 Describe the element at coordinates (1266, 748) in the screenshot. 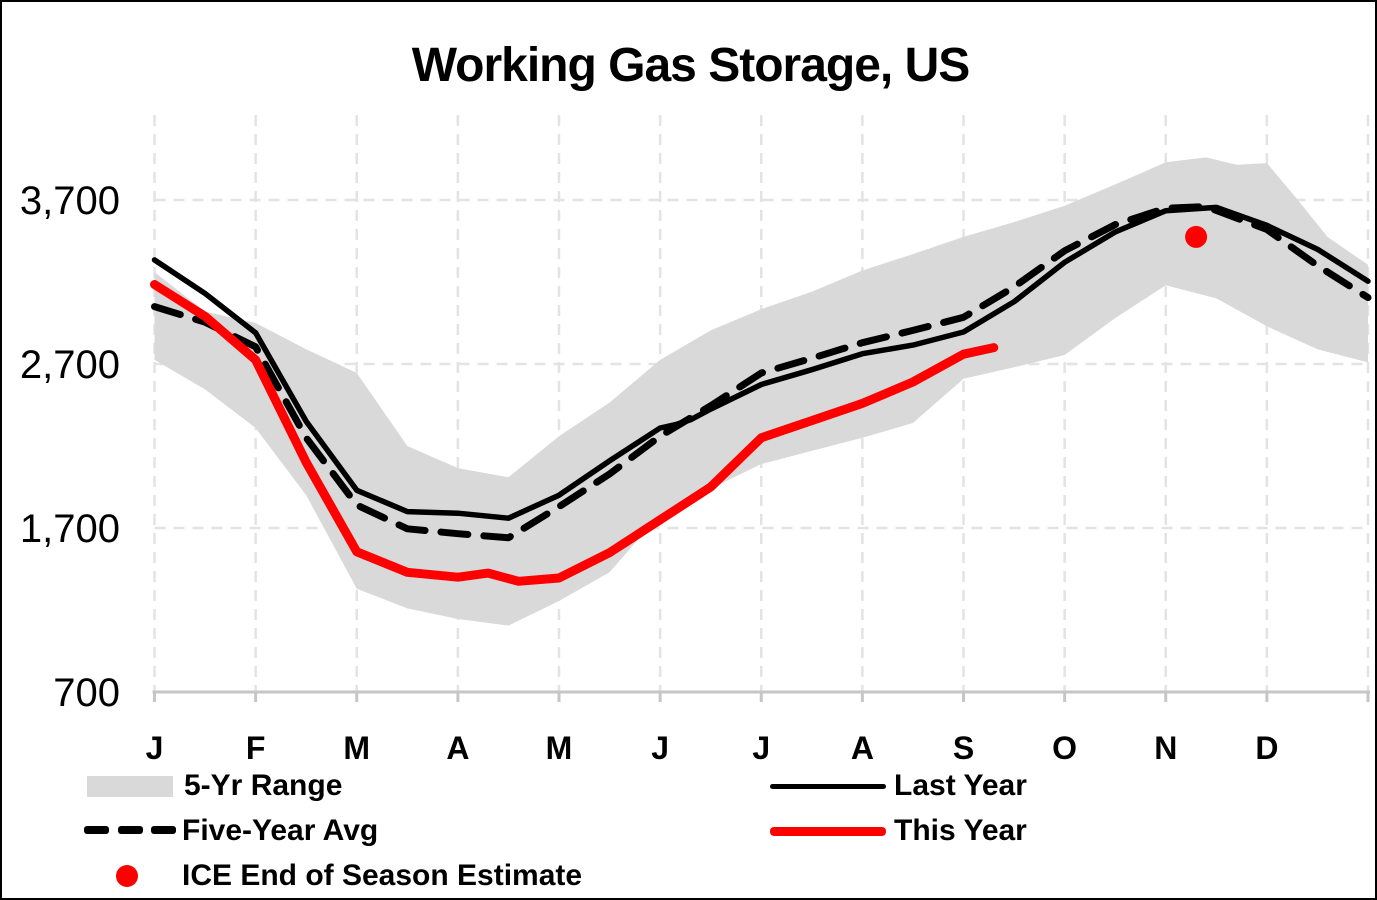

I see `x-tick-label: D` at that location.